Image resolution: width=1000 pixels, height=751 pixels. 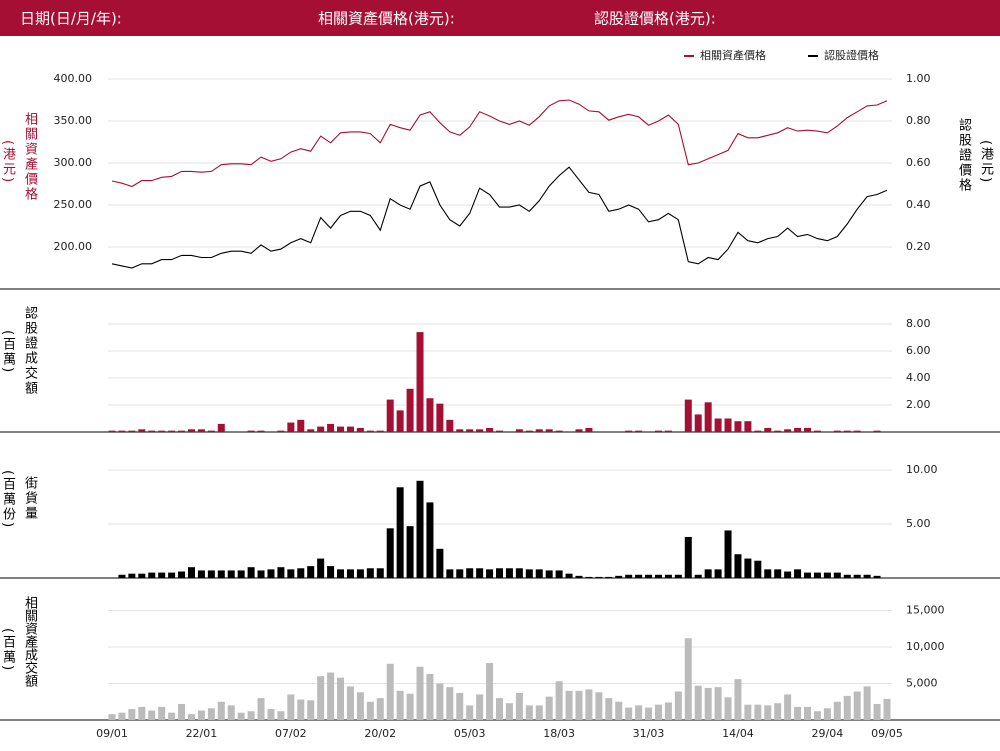 What do you see at coordinates (918, 120) in the screenshot?
I see `y2-tick-label: 0.80` at bounding box center [918, 120].